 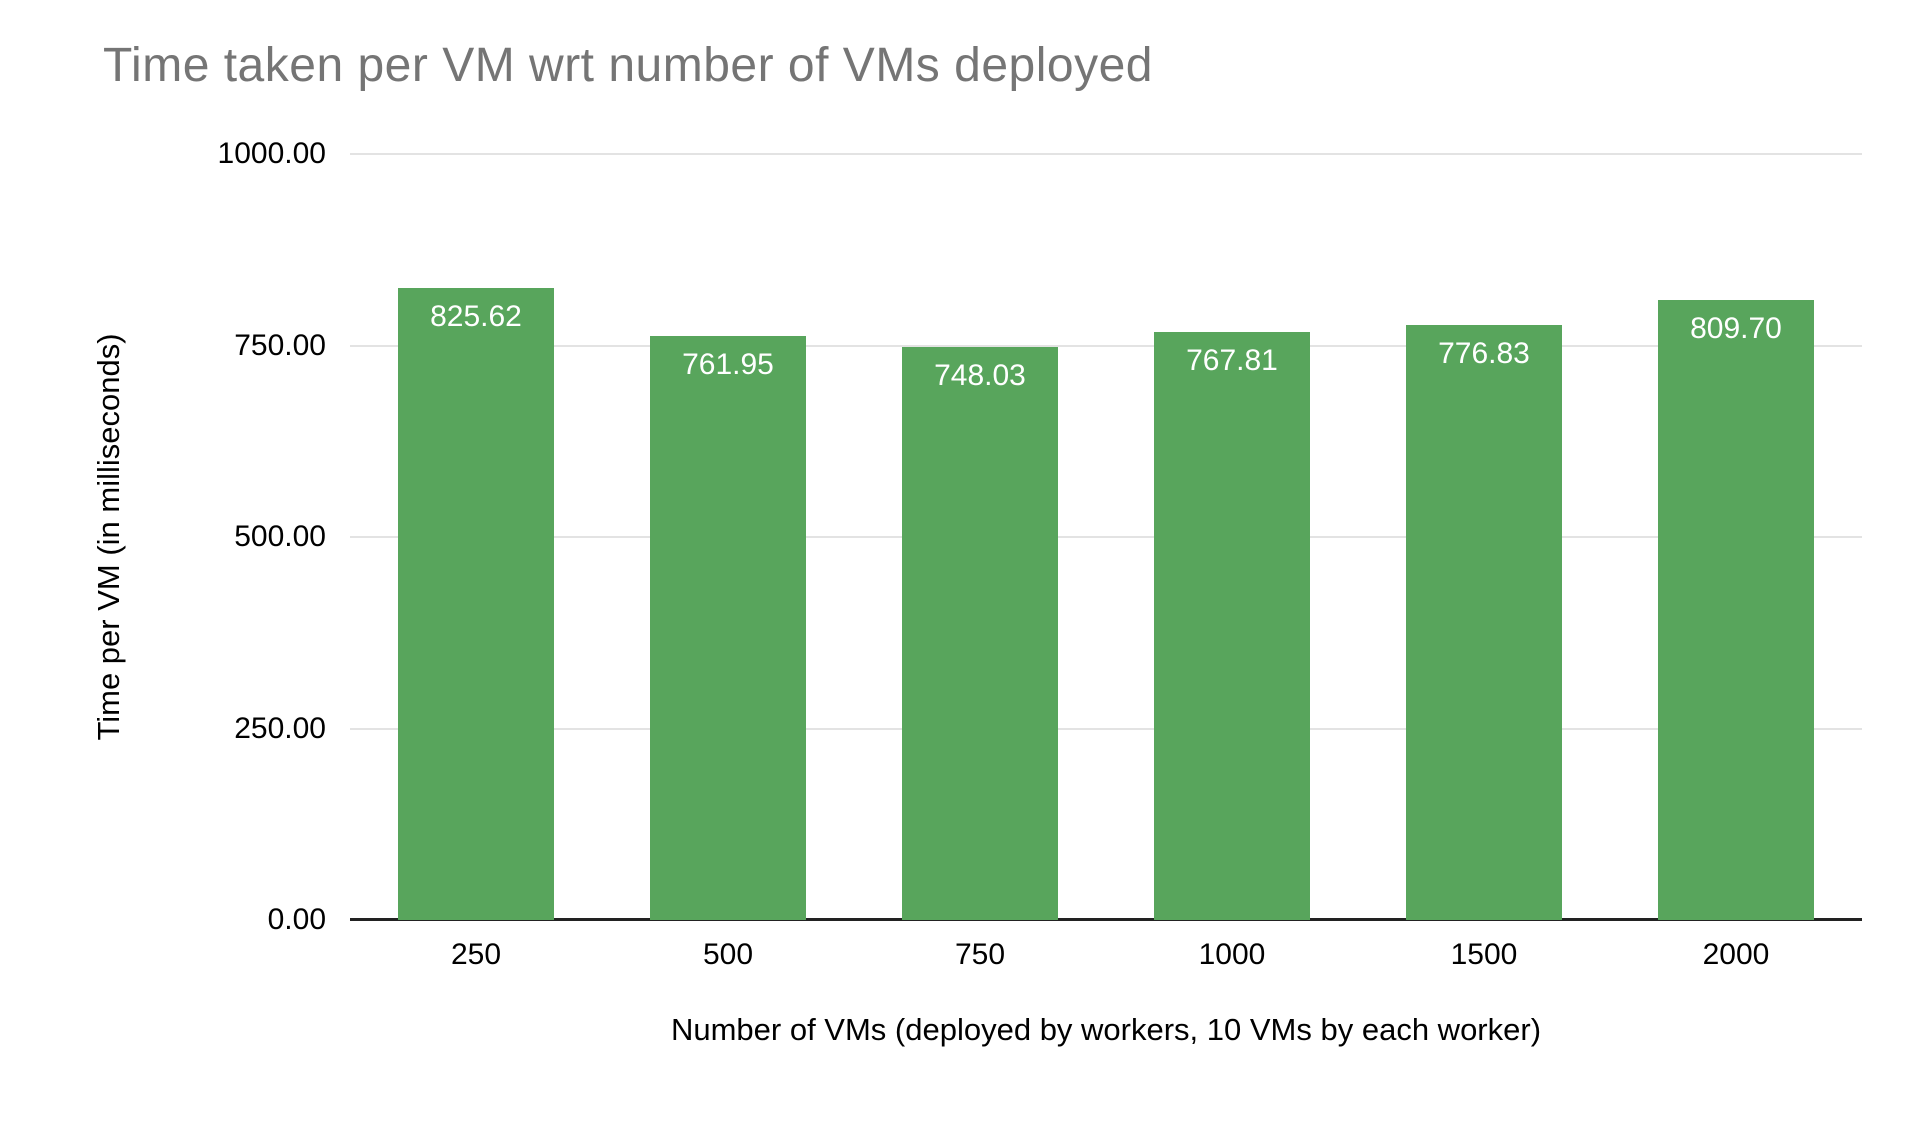 I want to click on bar-value-label: 748.03, so click(x=980, y=376).